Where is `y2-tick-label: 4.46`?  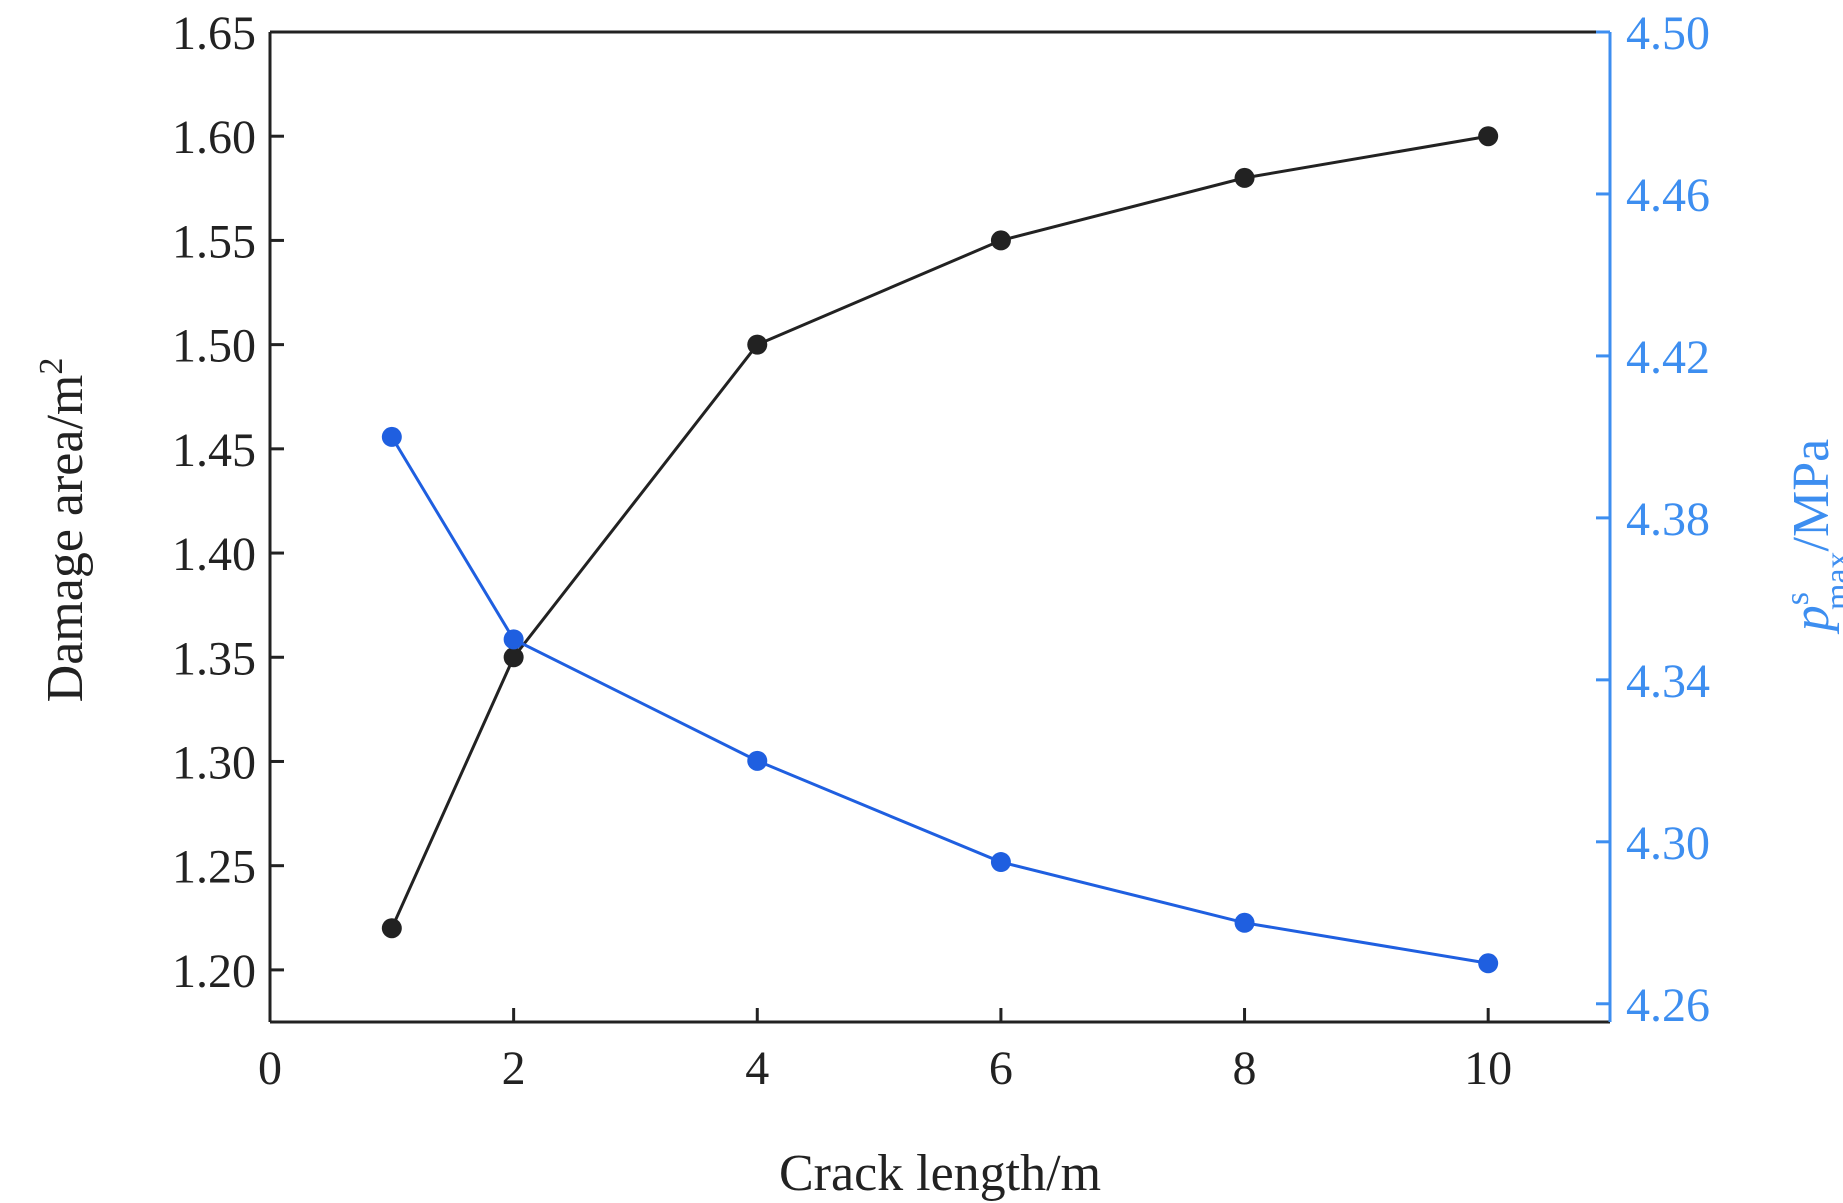 y2-tick-label: 4.46 is located at coordinates (1668, 195).